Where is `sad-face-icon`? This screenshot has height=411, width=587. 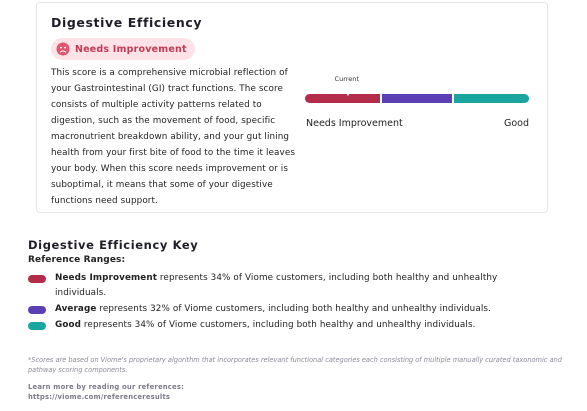 sad-face-icon is located at coordinates (63, 49).